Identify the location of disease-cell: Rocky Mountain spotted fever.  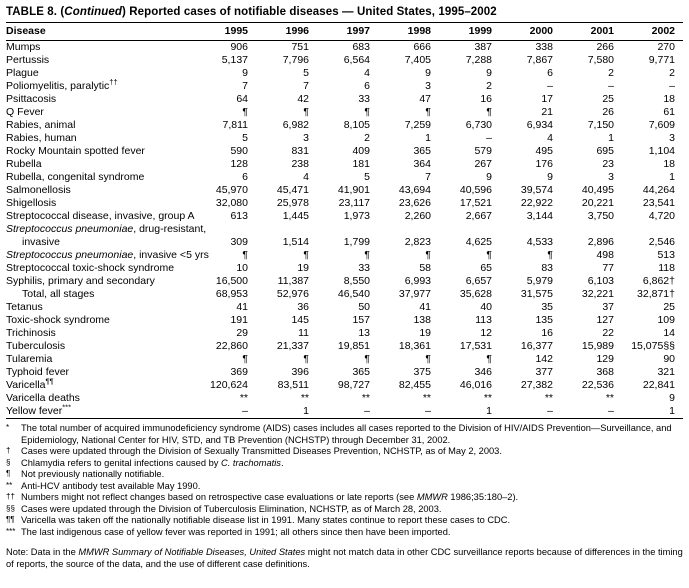
(75, 151).